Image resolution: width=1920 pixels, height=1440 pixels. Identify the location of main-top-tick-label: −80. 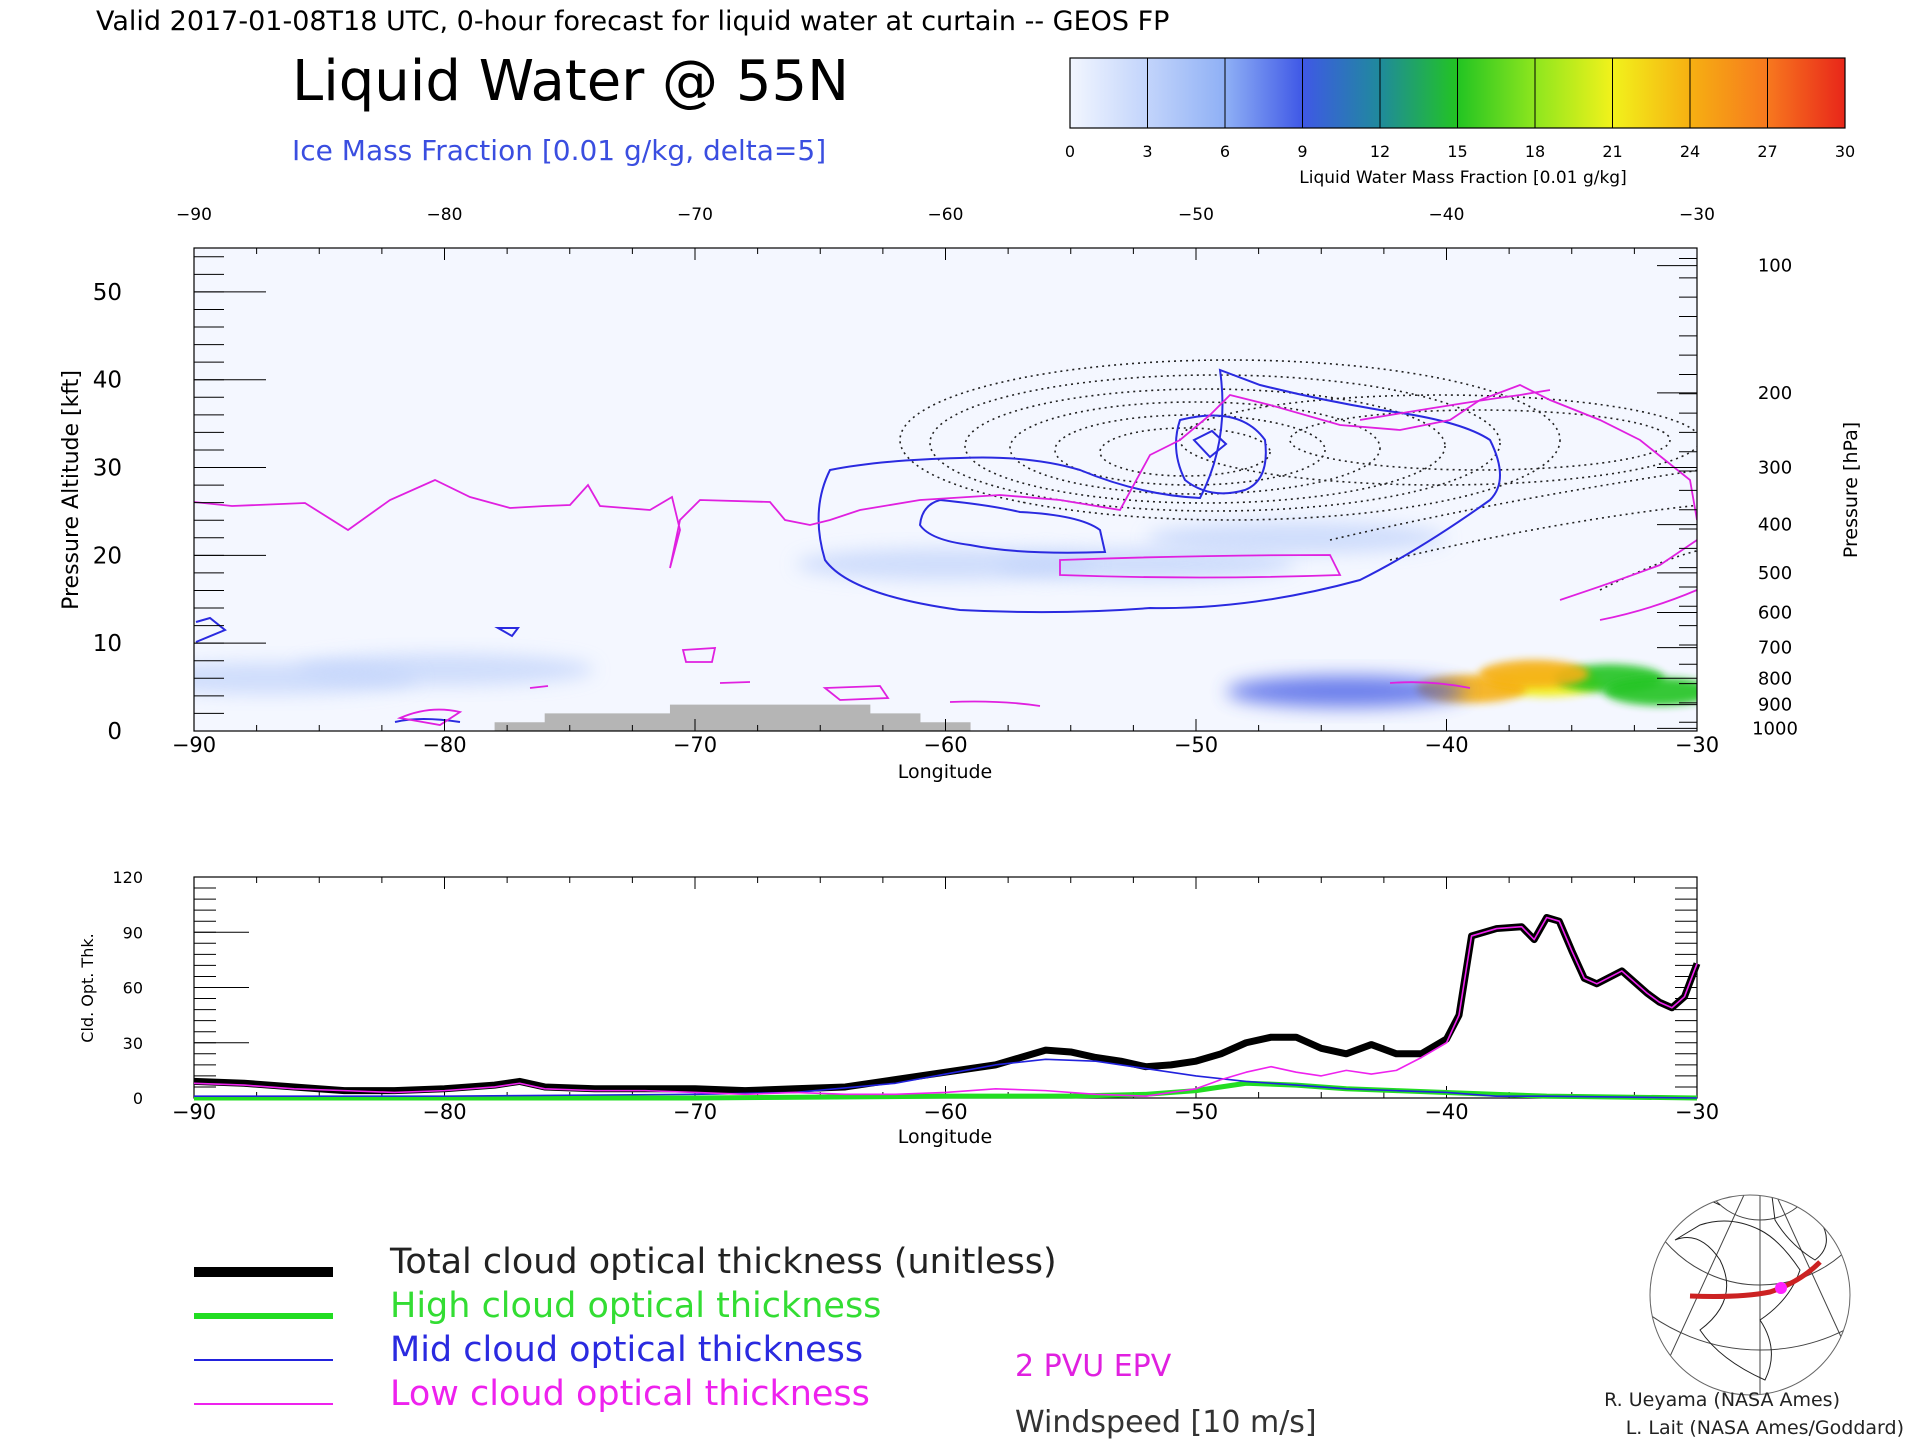
(445, 215).